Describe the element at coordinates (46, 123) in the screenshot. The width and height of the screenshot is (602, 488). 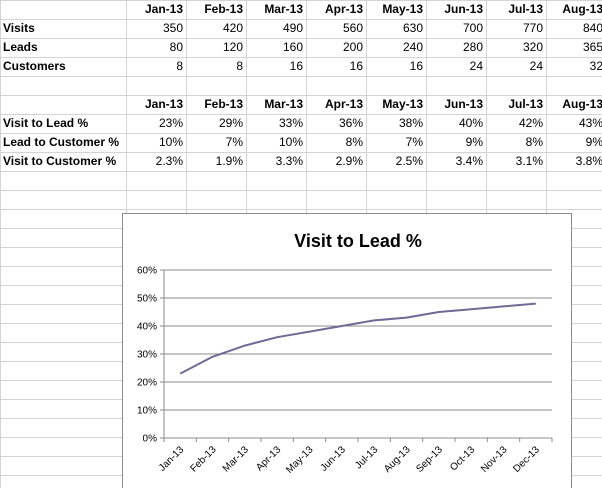
I see `row-label-cell: Visit to Lead %` at that location.